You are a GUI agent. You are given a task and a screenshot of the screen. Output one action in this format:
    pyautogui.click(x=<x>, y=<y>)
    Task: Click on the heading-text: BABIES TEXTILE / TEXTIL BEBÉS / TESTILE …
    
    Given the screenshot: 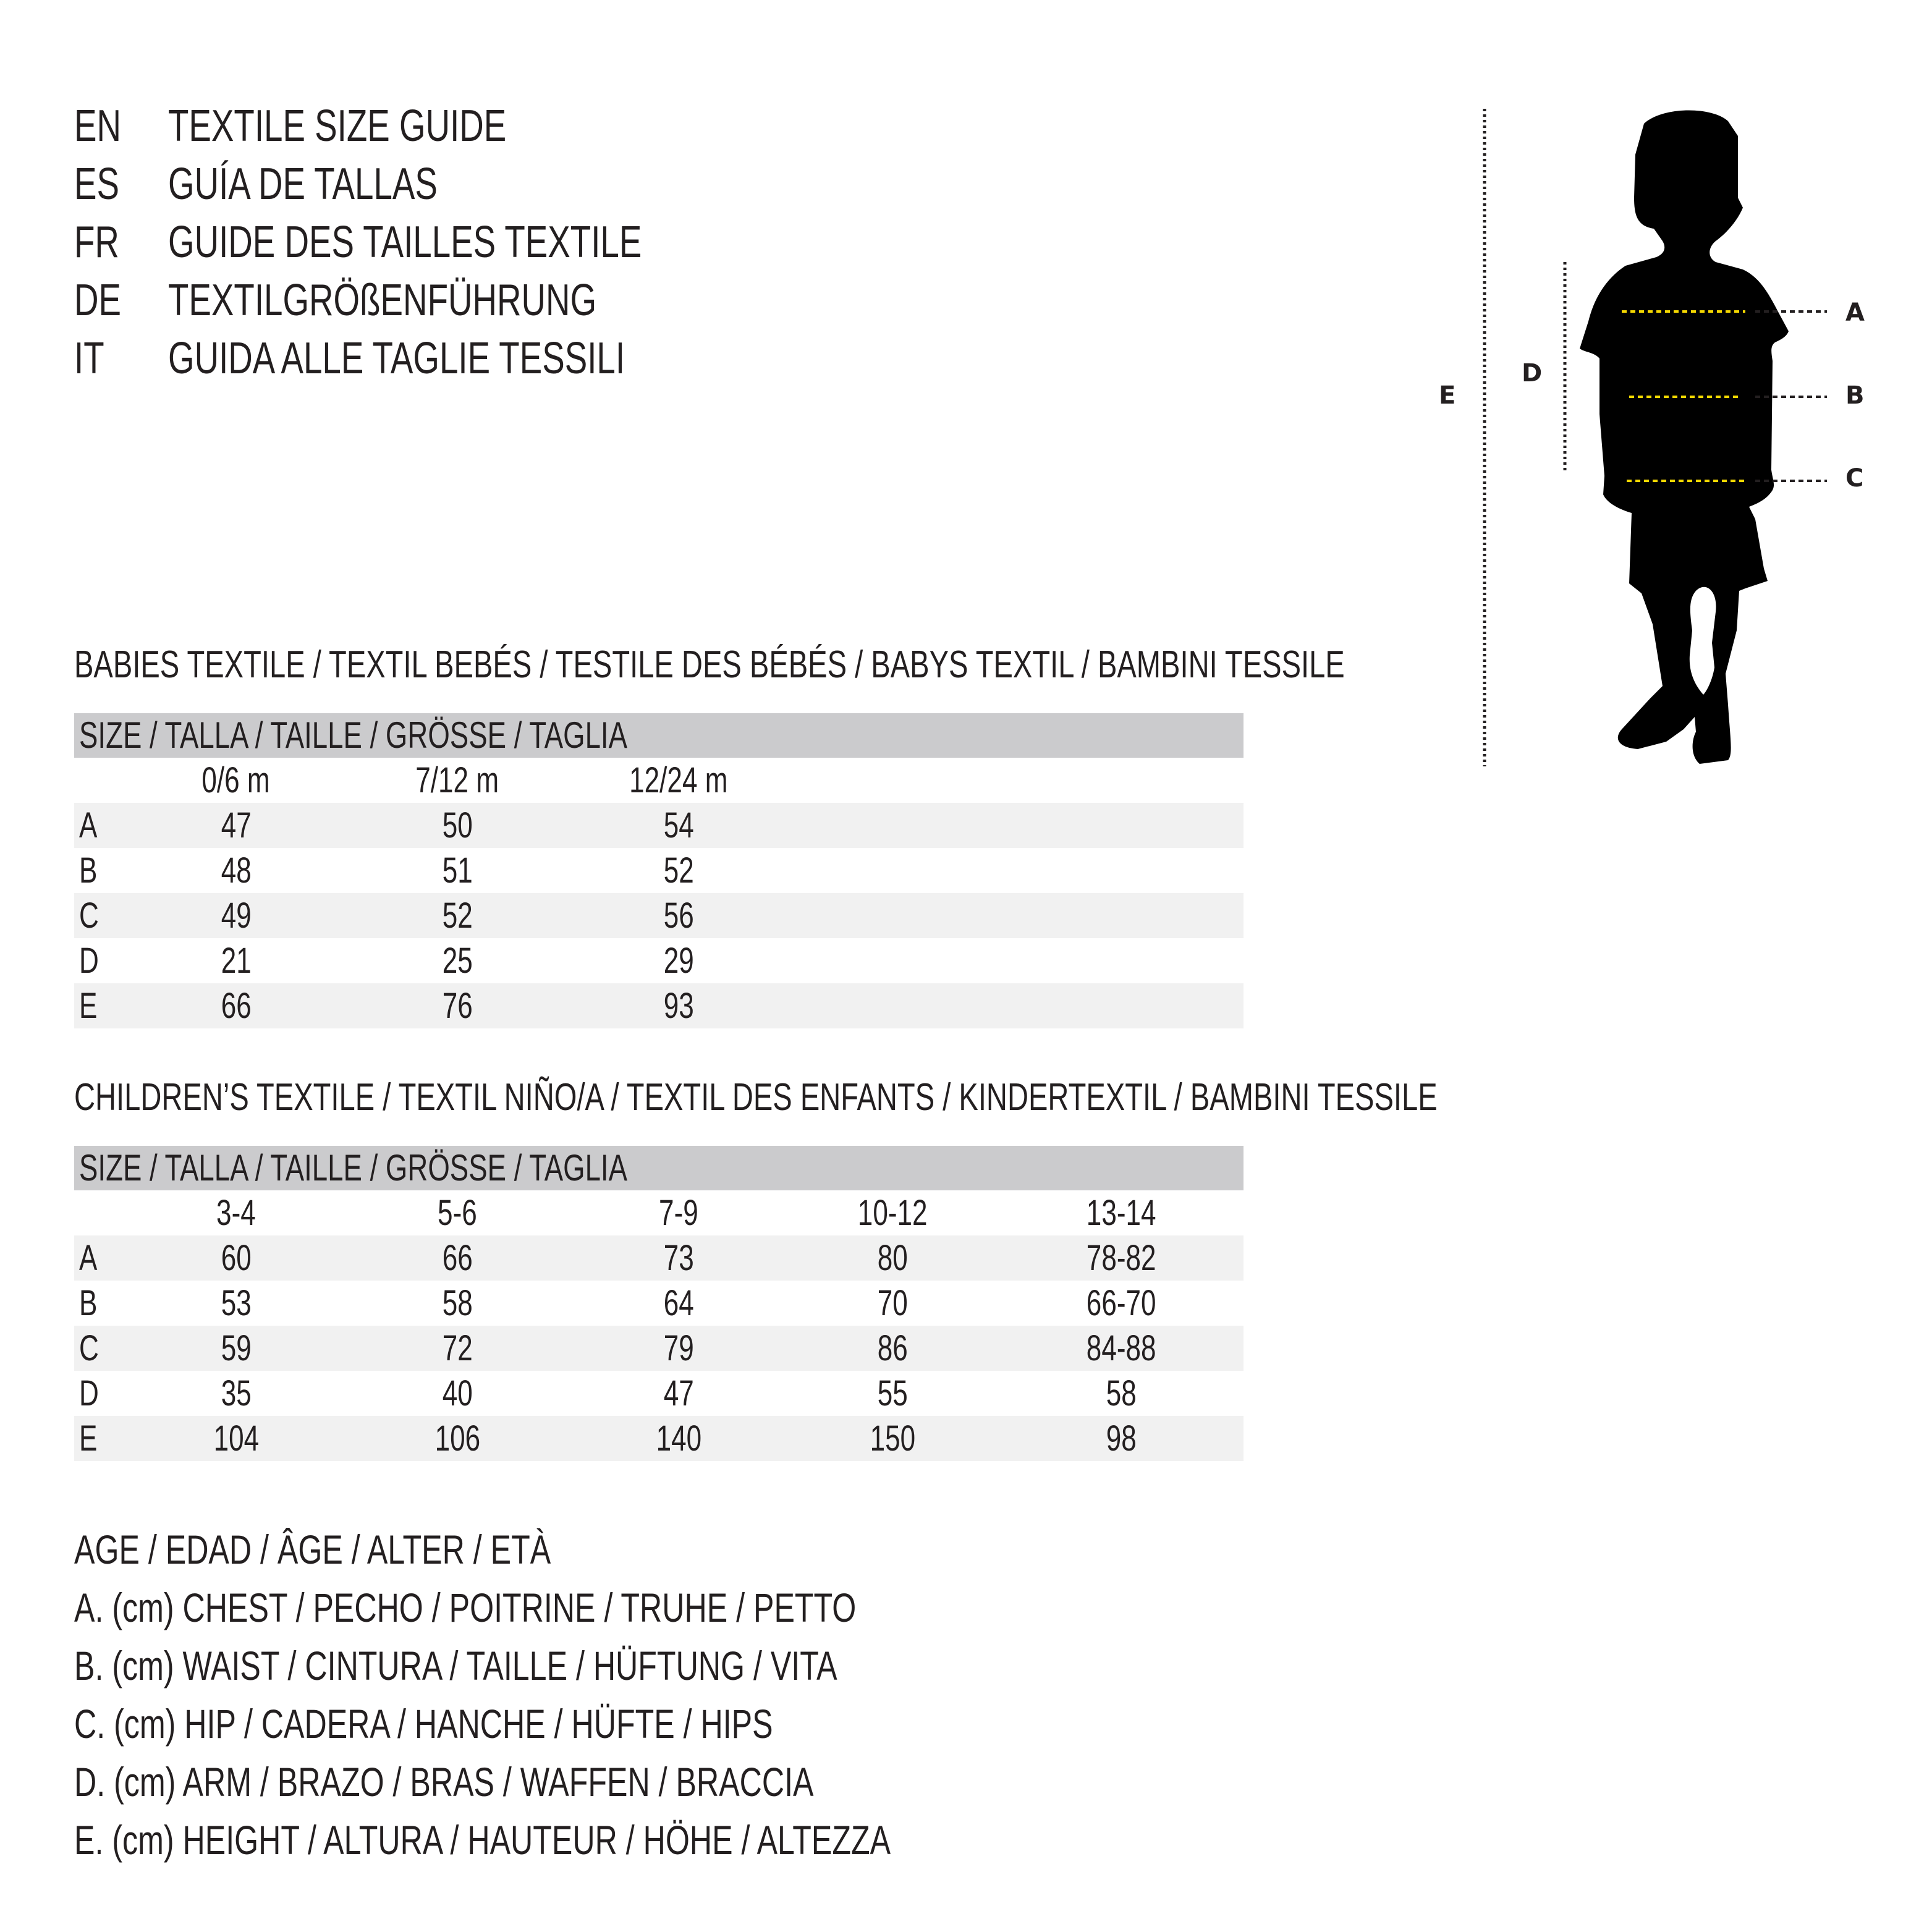 What is the action you would take?
    pyautogui.click(x=709, y=664)
    